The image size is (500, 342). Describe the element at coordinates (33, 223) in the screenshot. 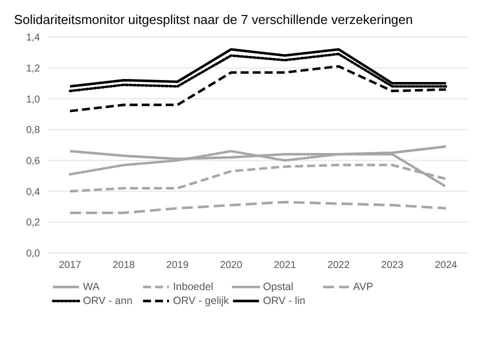

I see `y-tick-label: 0,2` at that location.